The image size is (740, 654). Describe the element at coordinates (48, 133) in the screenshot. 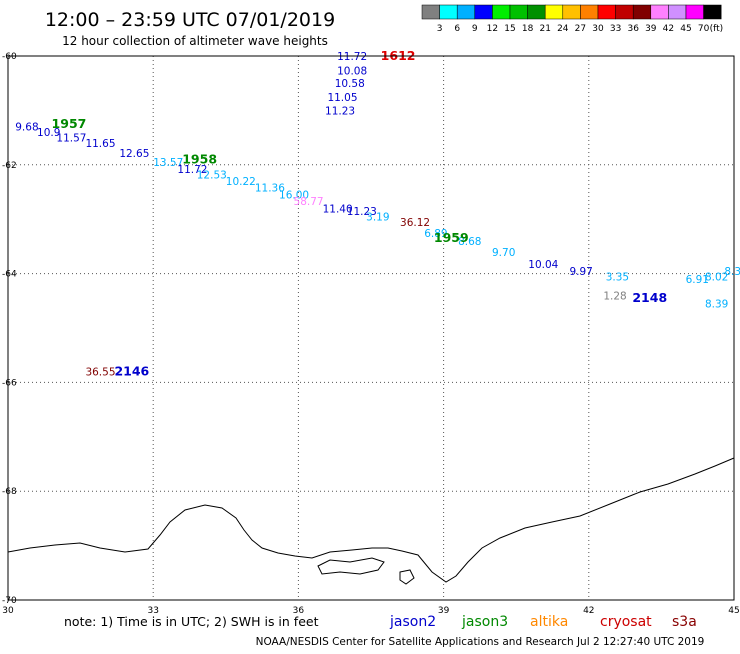

I see `swh-observation: 10.9` at that location.